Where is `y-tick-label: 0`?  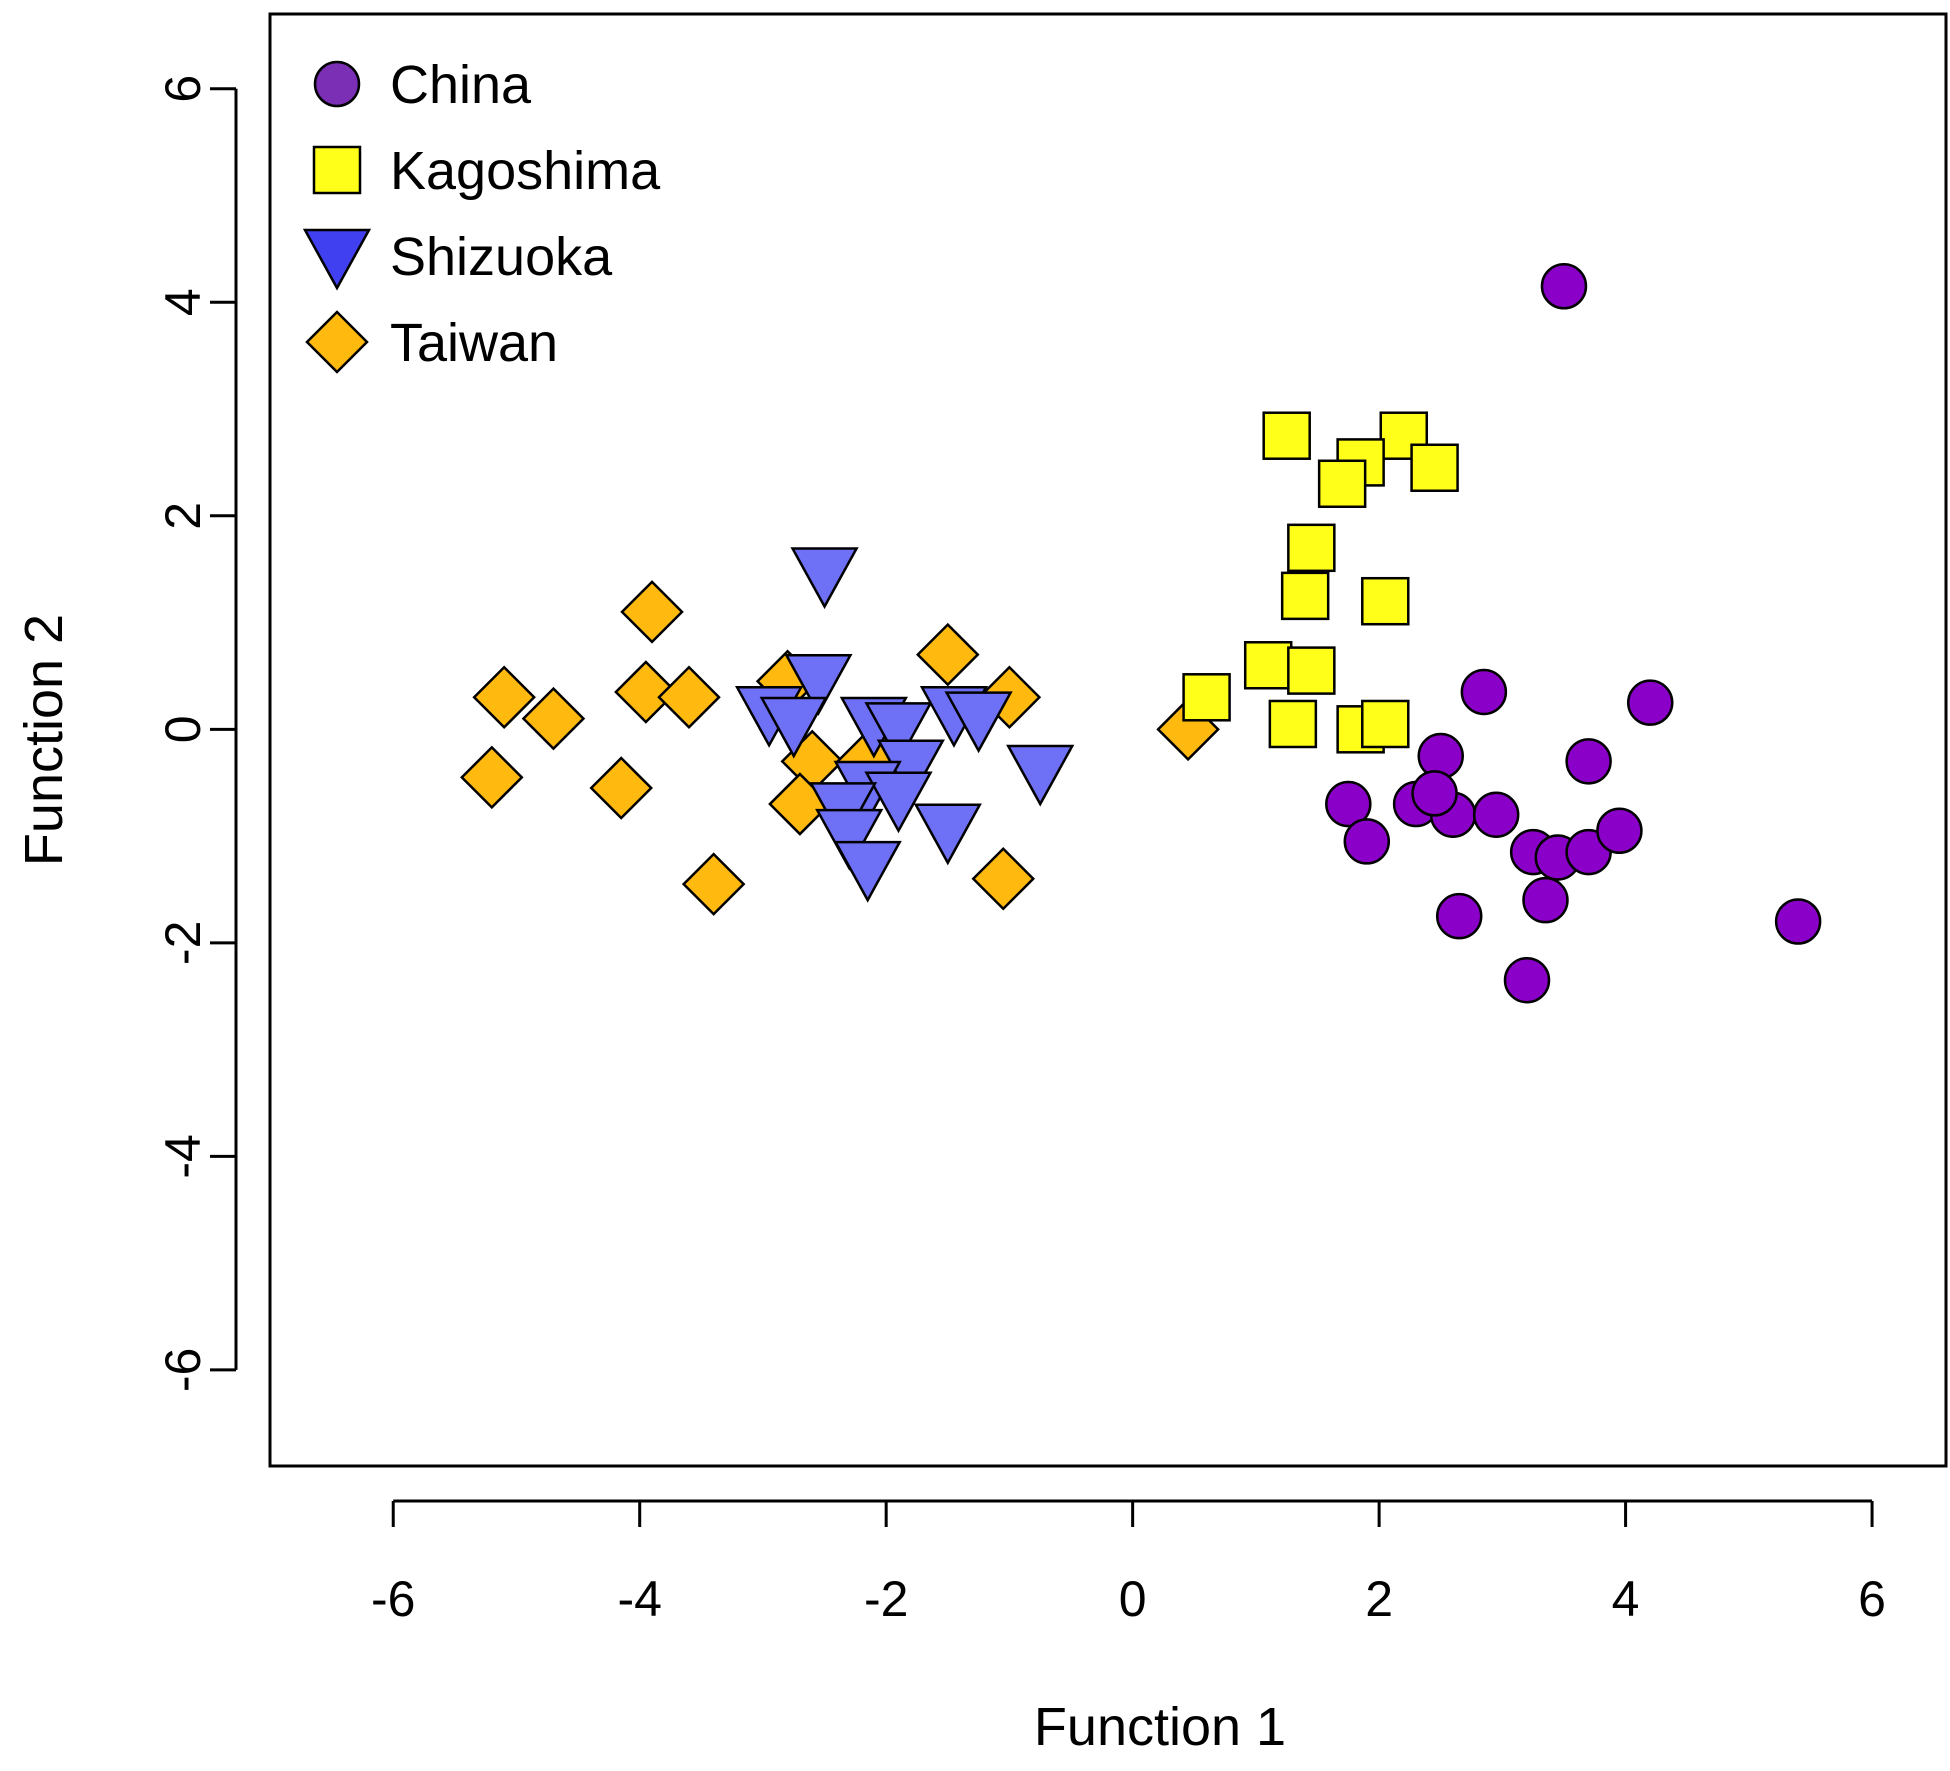 y-tick-label: 0 is located at coordinates (183, 729).